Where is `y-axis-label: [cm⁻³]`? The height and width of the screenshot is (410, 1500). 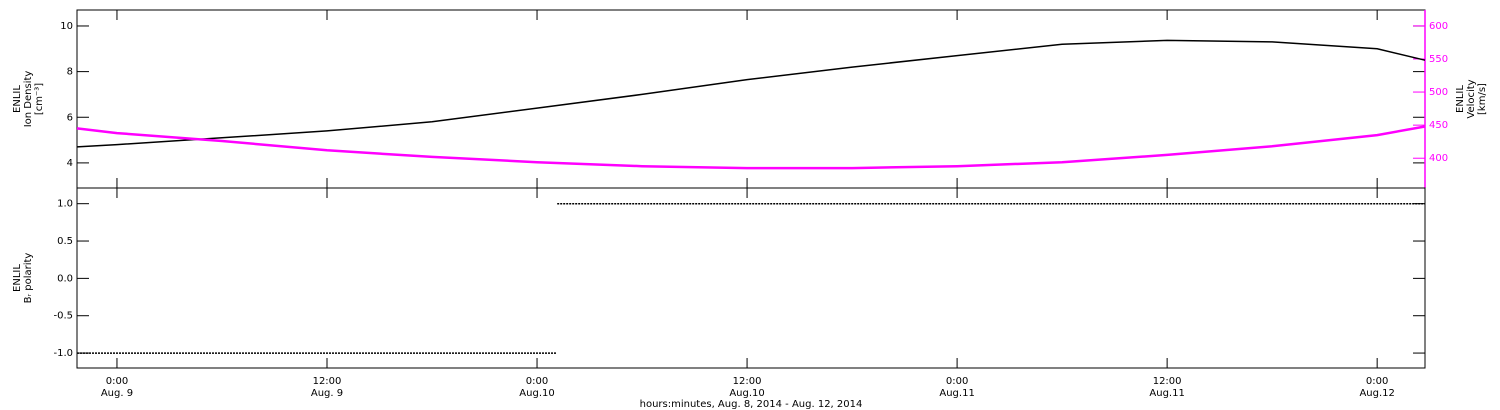
y-axis-label: [cm⁻³] is located at coordinates (39, 99).